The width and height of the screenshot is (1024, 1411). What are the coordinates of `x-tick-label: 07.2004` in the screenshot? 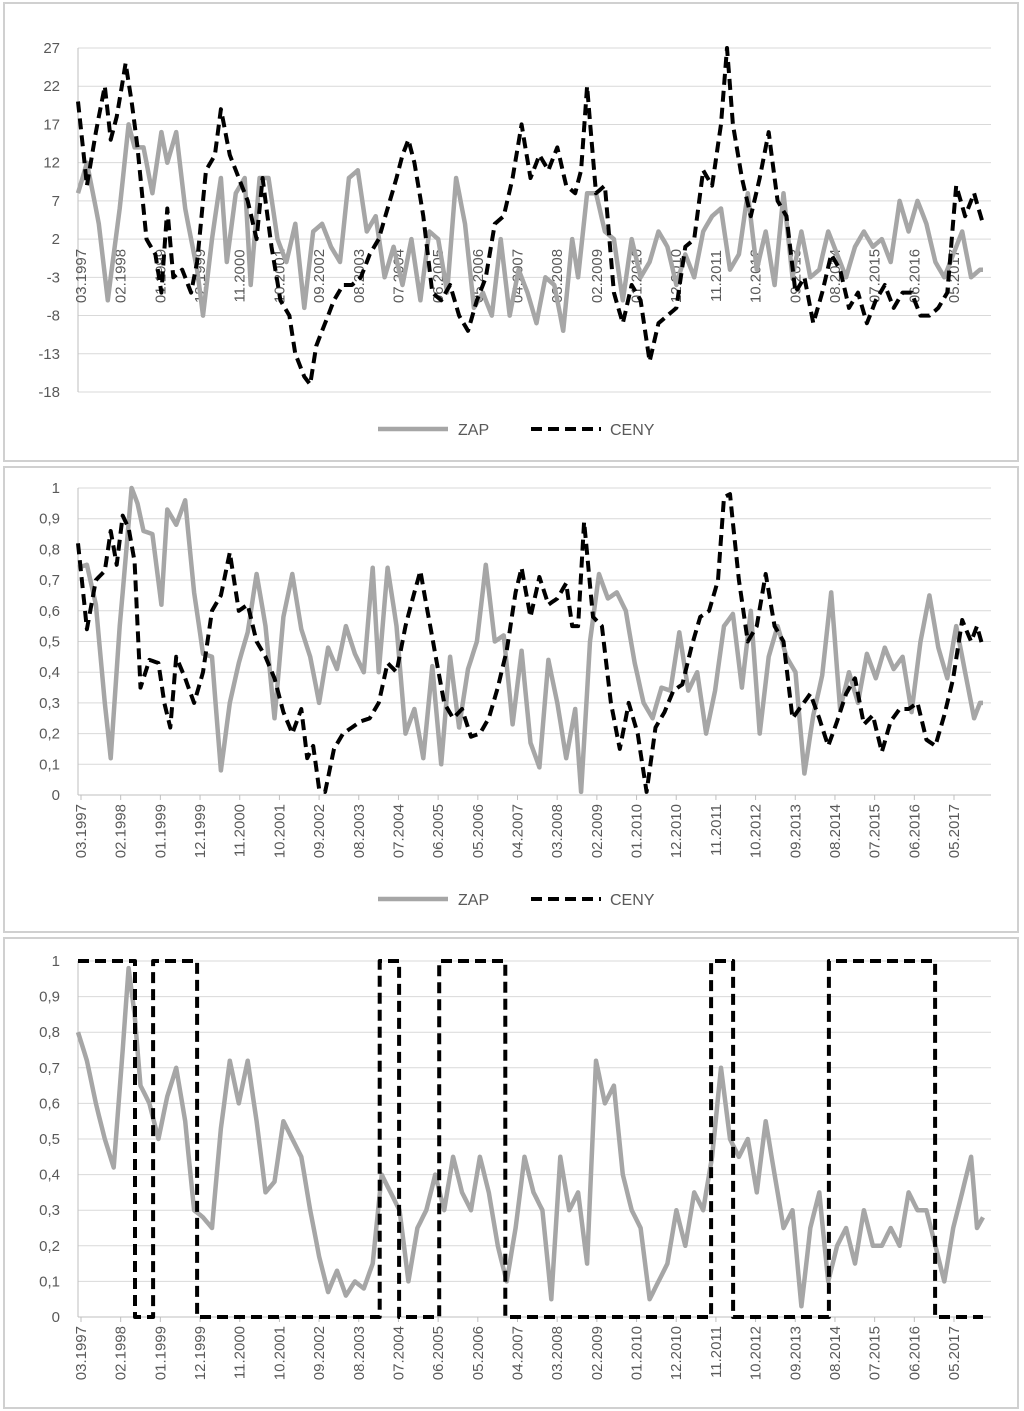 It's located at (398, 1353).